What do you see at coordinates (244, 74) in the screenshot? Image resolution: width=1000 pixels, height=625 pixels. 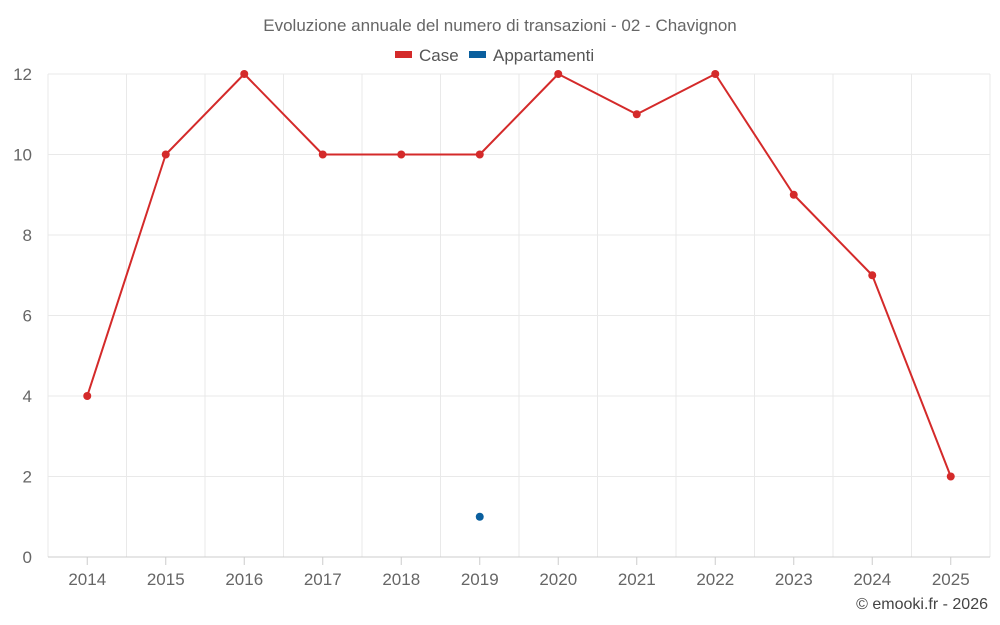 I see `data-point-case-2016` at bounding box center [244, 74].